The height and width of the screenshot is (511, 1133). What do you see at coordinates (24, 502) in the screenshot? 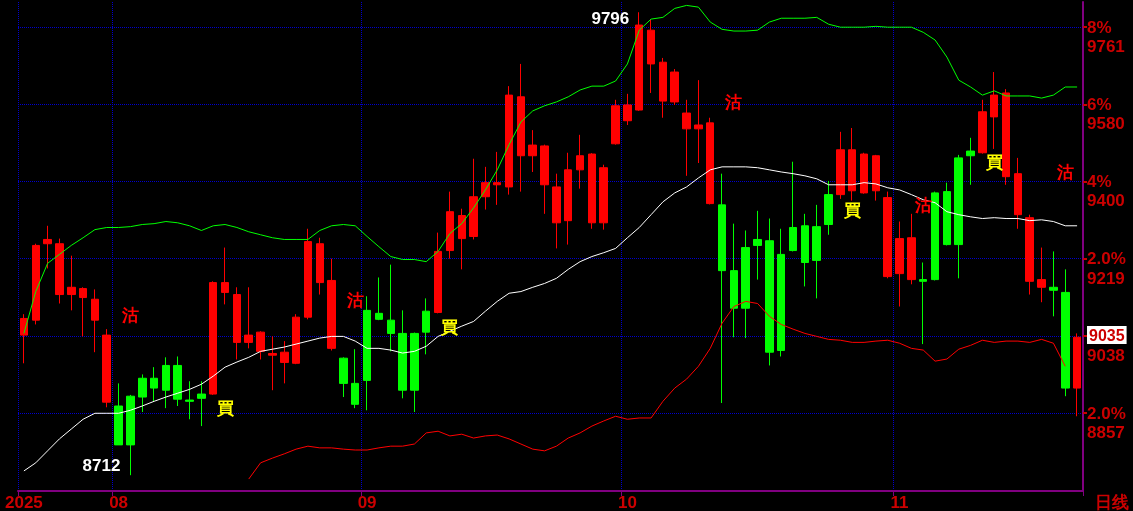
I see `x-tick-label: 2025` at bounding box center [24, 502].